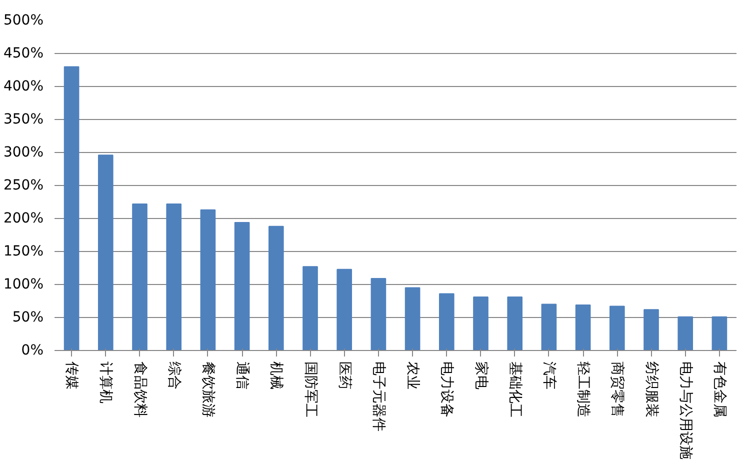 This screenshot has height=462, width=748. Describe the element at coordinates (344, 376) in the screenshot. I see `x-tick-label: 医药` at that location.